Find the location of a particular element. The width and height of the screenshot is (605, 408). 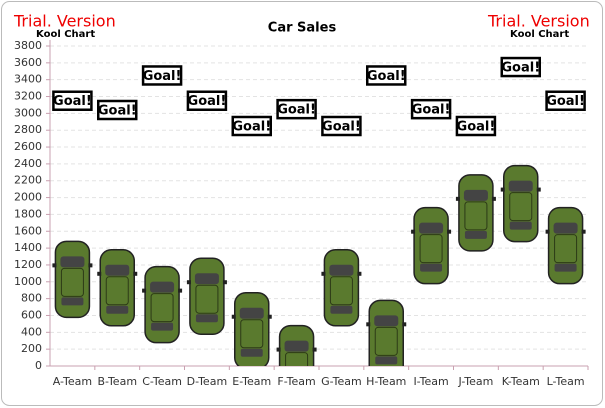

y-tick-label: 1200 is located at coordinates (28, 264).